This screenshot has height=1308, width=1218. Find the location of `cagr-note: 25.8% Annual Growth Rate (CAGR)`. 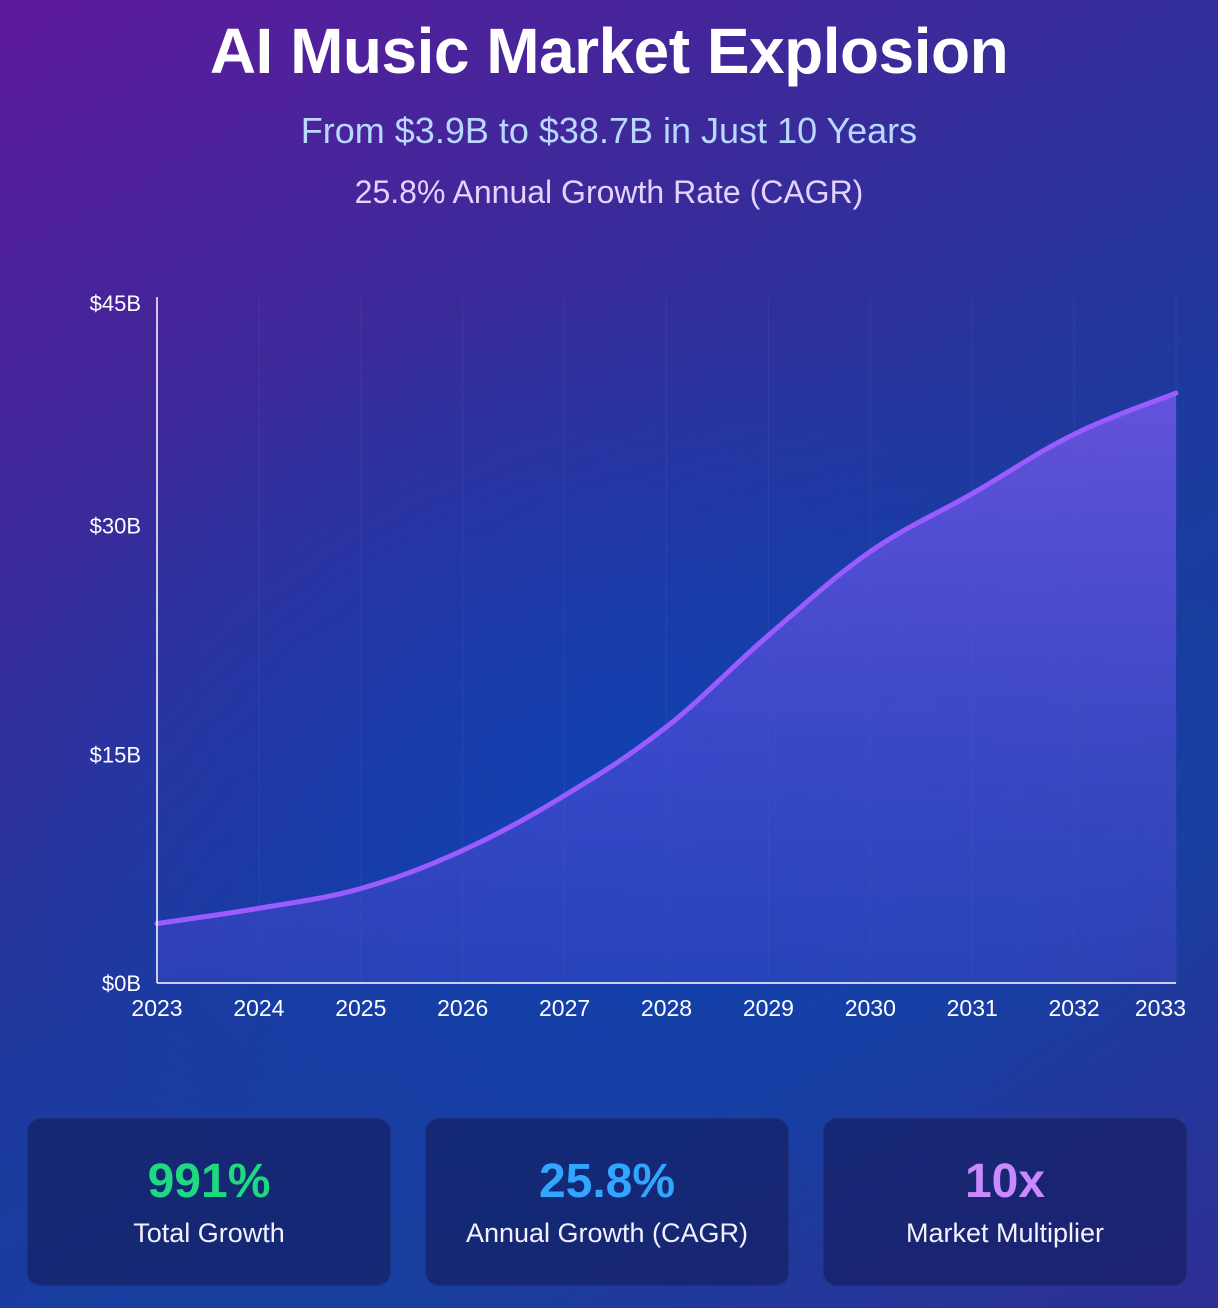

cagr-note: 25.8% Annual Growth Rate (CAGR) is located at coordinates (609, 192).